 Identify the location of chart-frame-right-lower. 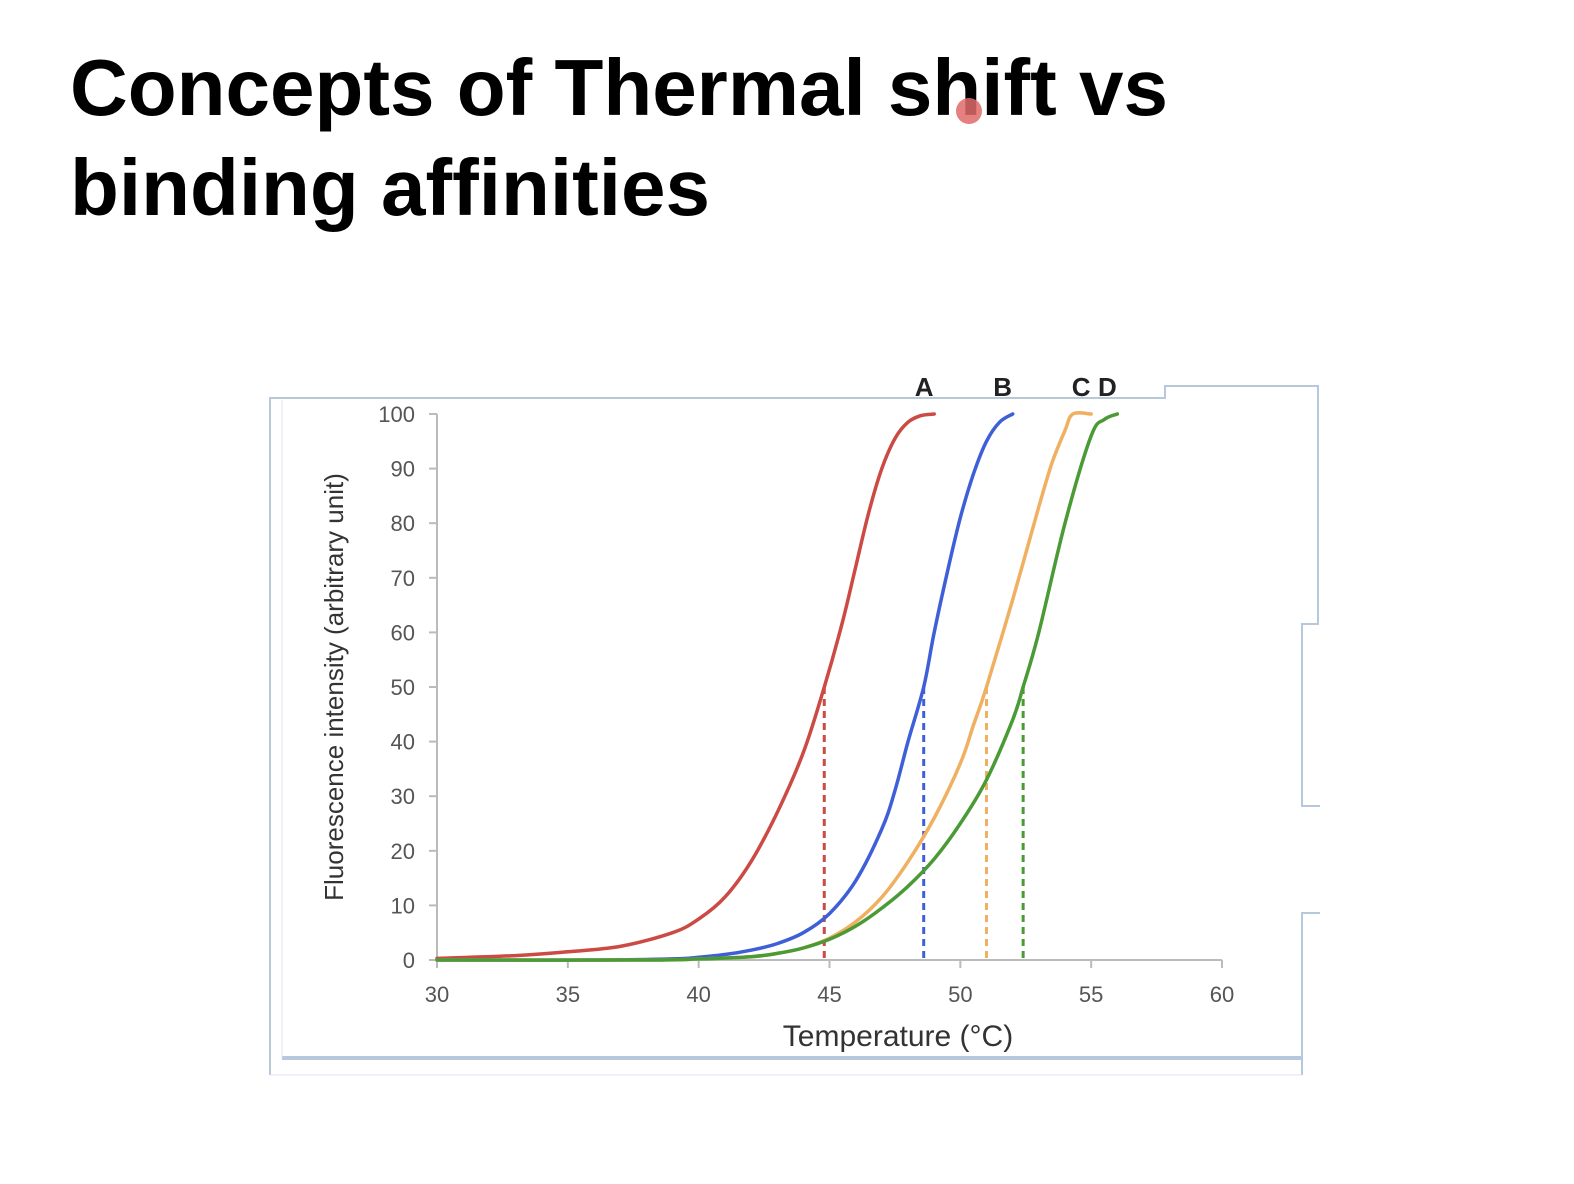
(1310, 993).